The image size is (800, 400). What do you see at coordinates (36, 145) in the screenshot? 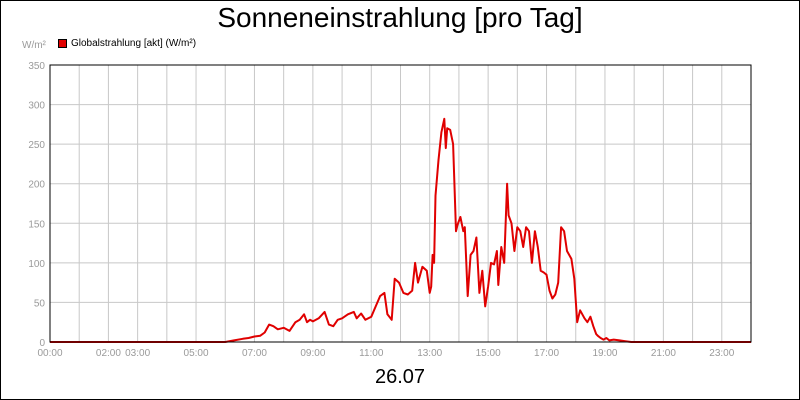
I see `y-tick-label: 250` at bounding box center [36, 145].